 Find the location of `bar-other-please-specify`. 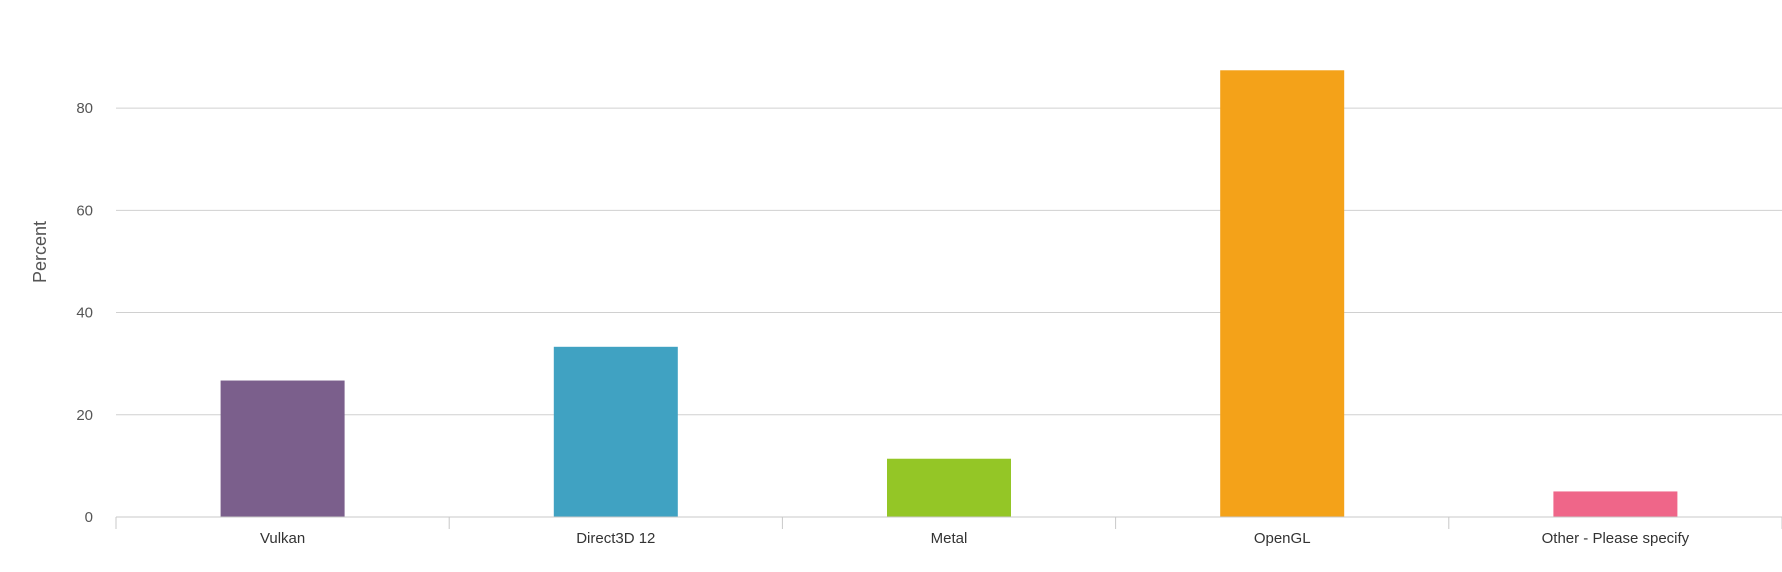

bar-other-please-specify is located at coordinates (1615, 504).